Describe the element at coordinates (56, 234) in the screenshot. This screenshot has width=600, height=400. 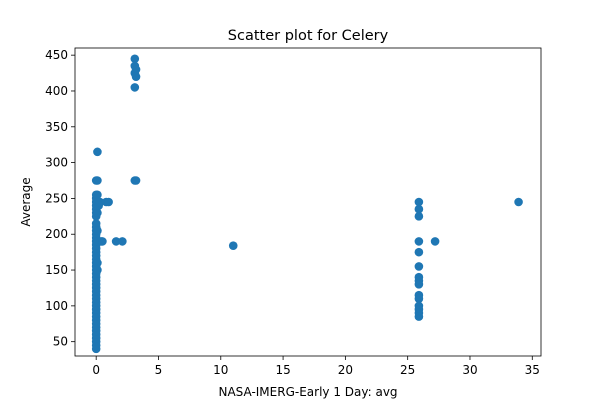
I see `y-tick-label: 200` at that location.